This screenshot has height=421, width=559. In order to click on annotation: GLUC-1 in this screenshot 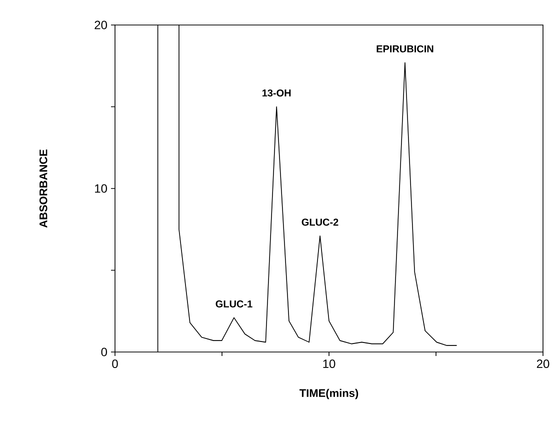, I will do `click(234, 304)`.